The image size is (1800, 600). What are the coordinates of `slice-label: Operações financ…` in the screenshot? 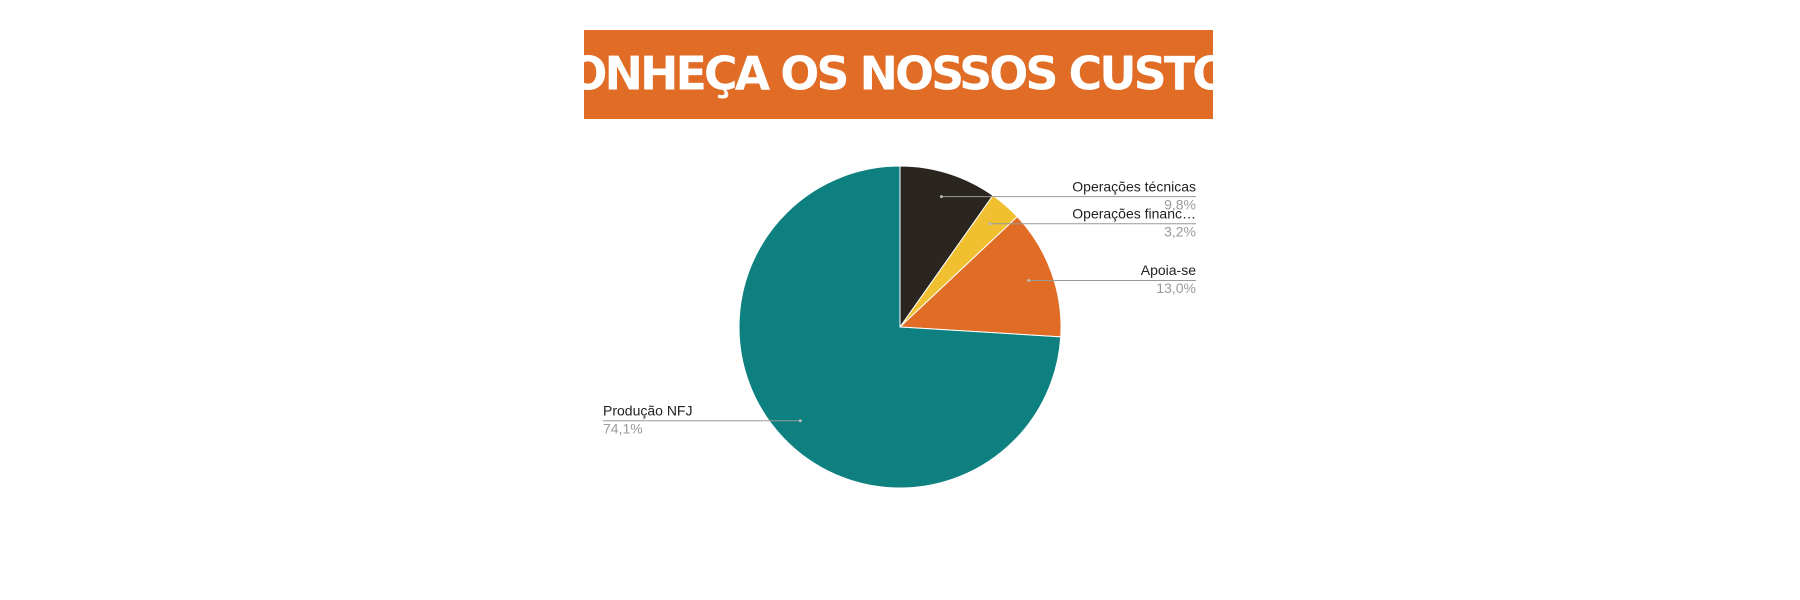 It's located at (1134, 213).